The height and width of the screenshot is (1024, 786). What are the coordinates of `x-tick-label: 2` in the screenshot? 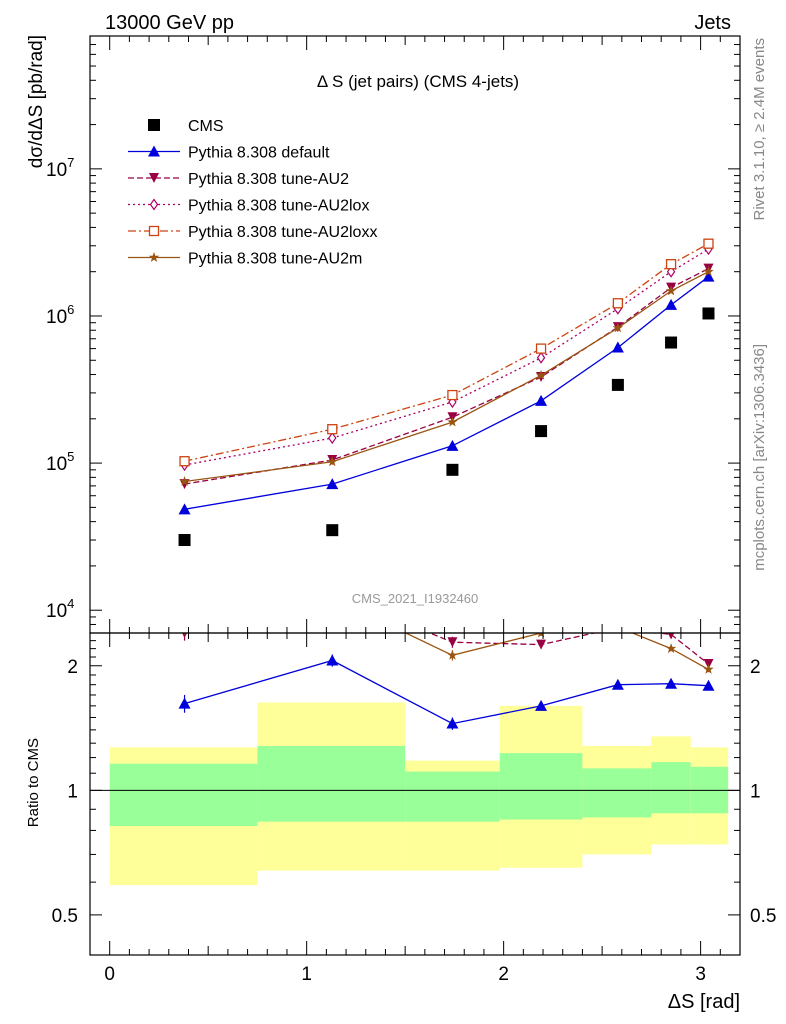 It's located at (503, 974).